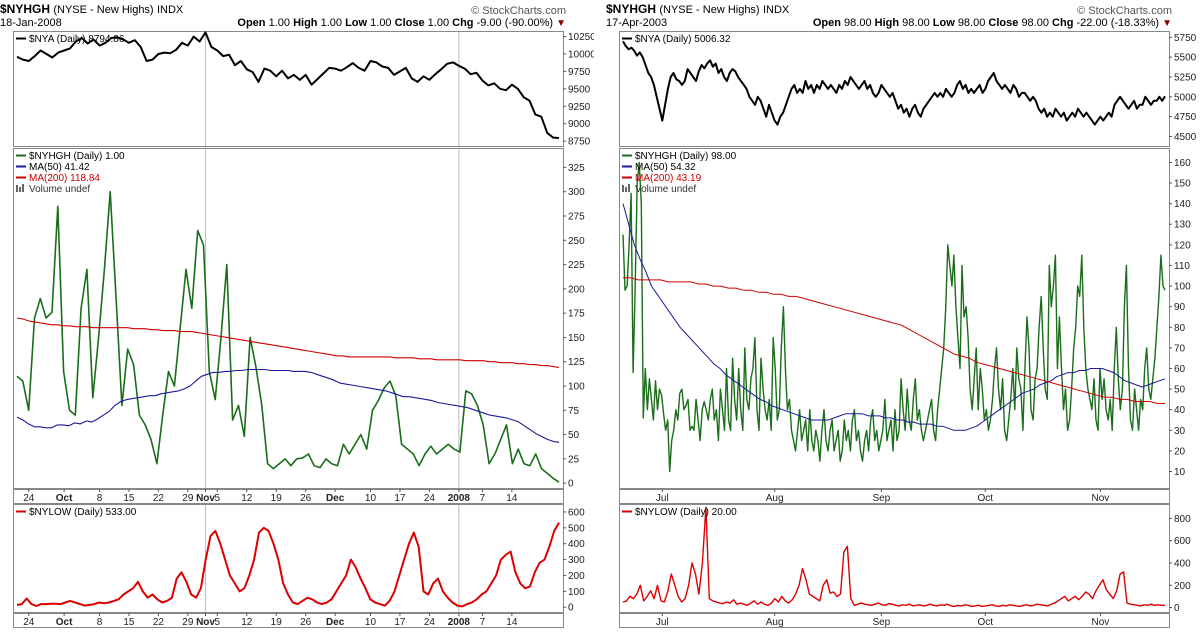  Describe the element at coordinates (576, 265) in the screenshot. I see `y-tick-label: 225` at that location.